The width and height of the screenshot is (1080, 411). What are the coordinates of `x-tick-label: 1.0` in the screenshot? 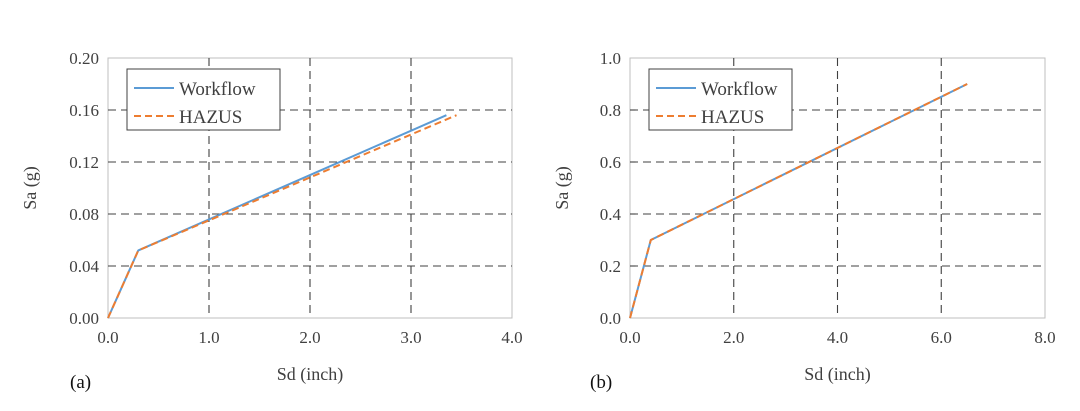 It's located at (208, 337).